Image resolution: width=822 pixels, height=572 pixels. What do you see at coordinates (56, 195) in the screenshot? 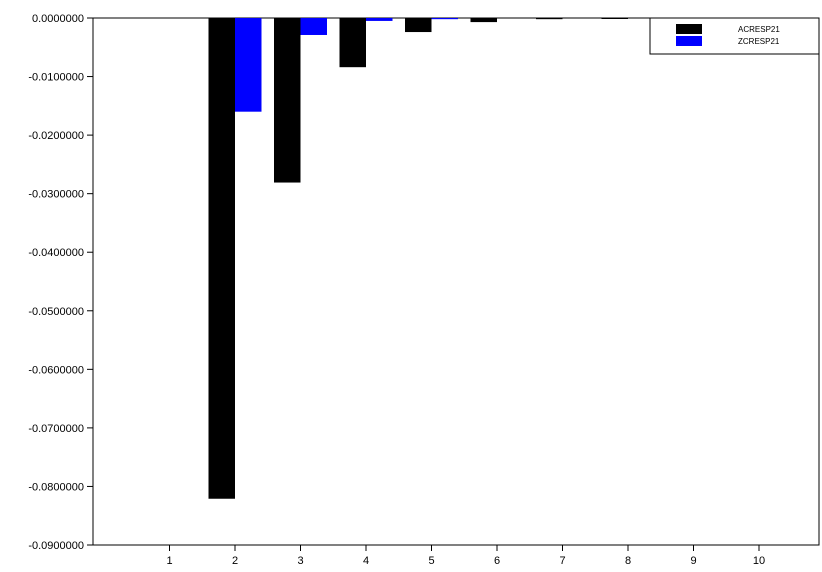
I see `y-tick-label: -0.0300000` at bounding box center [56, 195].